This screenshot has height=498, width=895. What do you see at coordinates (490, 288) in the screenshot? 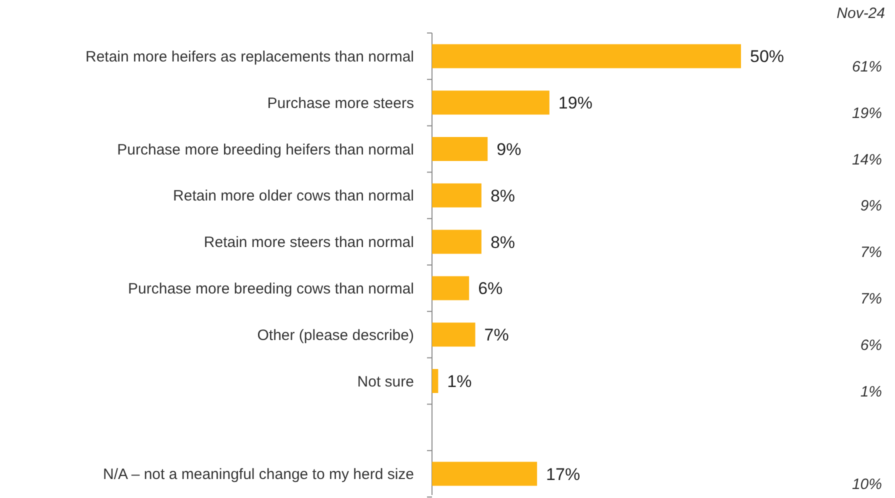
I see `data-label: 6%` at bounding box center [490, 288].